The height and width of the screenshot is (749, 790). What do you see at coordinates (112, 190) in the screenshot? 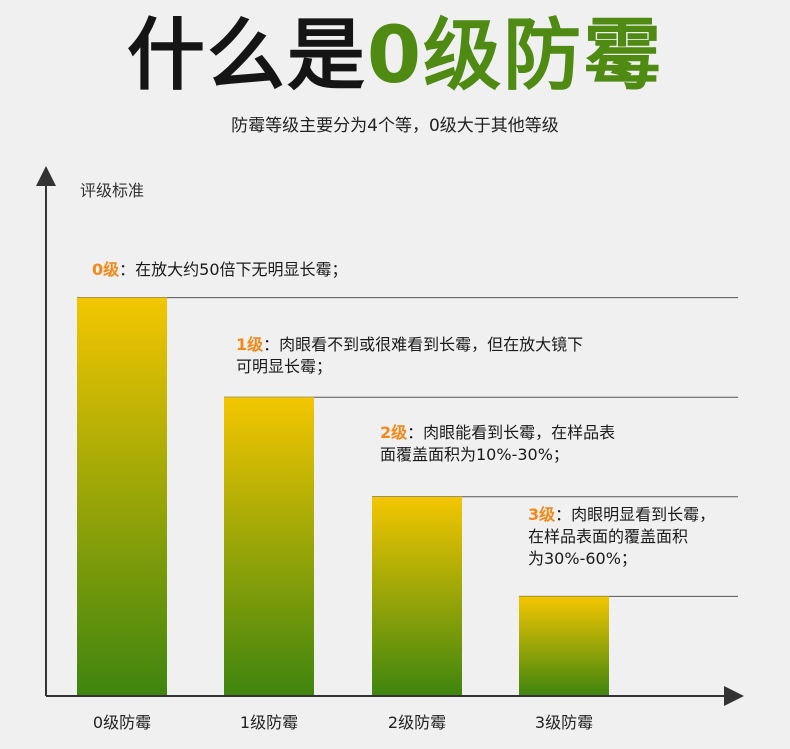
I see `y-axis-label: 评级标准` at bounding box center [112, 190].